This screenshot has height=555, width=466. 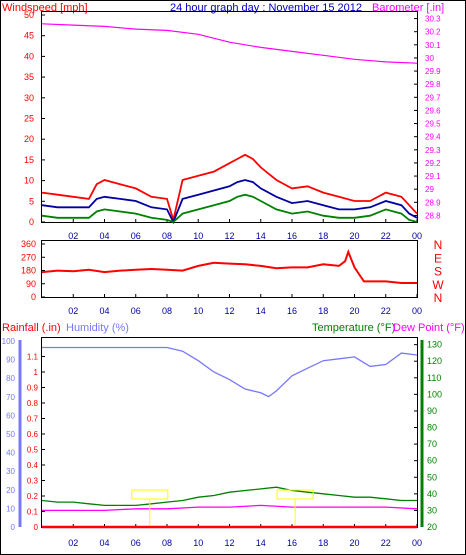 What do you see at coordinates (33, 465) in the screenshot?
I see `rainfall-y-tick-label: 0.4` at bounding box center [33, 465].